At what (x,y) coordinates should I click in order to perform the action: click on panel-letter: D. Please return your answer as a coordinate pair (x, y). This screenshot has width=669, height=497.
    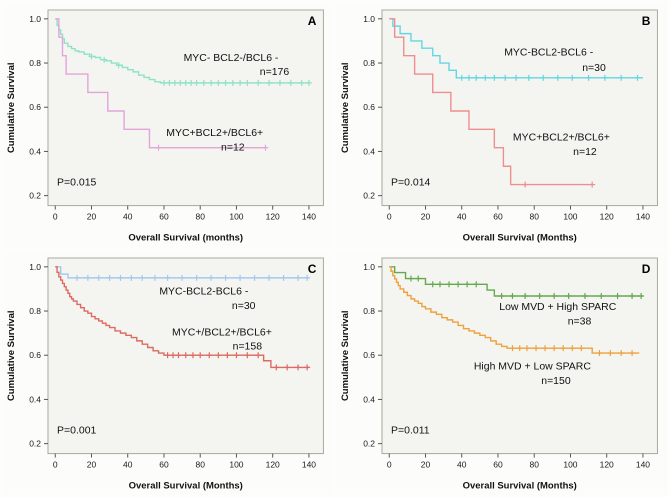
    Looking at the image, I should click on (645, 268).